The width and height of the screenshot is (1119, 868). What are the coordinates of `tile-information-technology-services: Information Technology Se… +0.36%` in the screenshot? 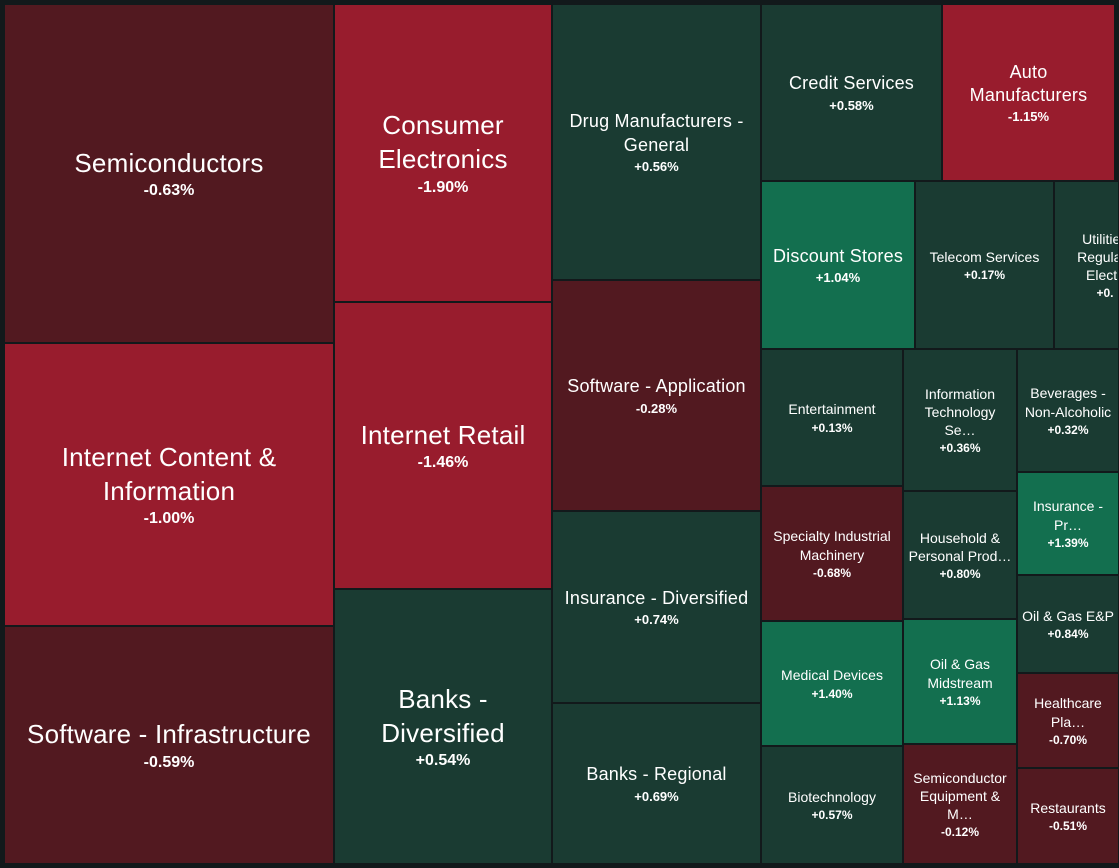 It's located at (960, 420).